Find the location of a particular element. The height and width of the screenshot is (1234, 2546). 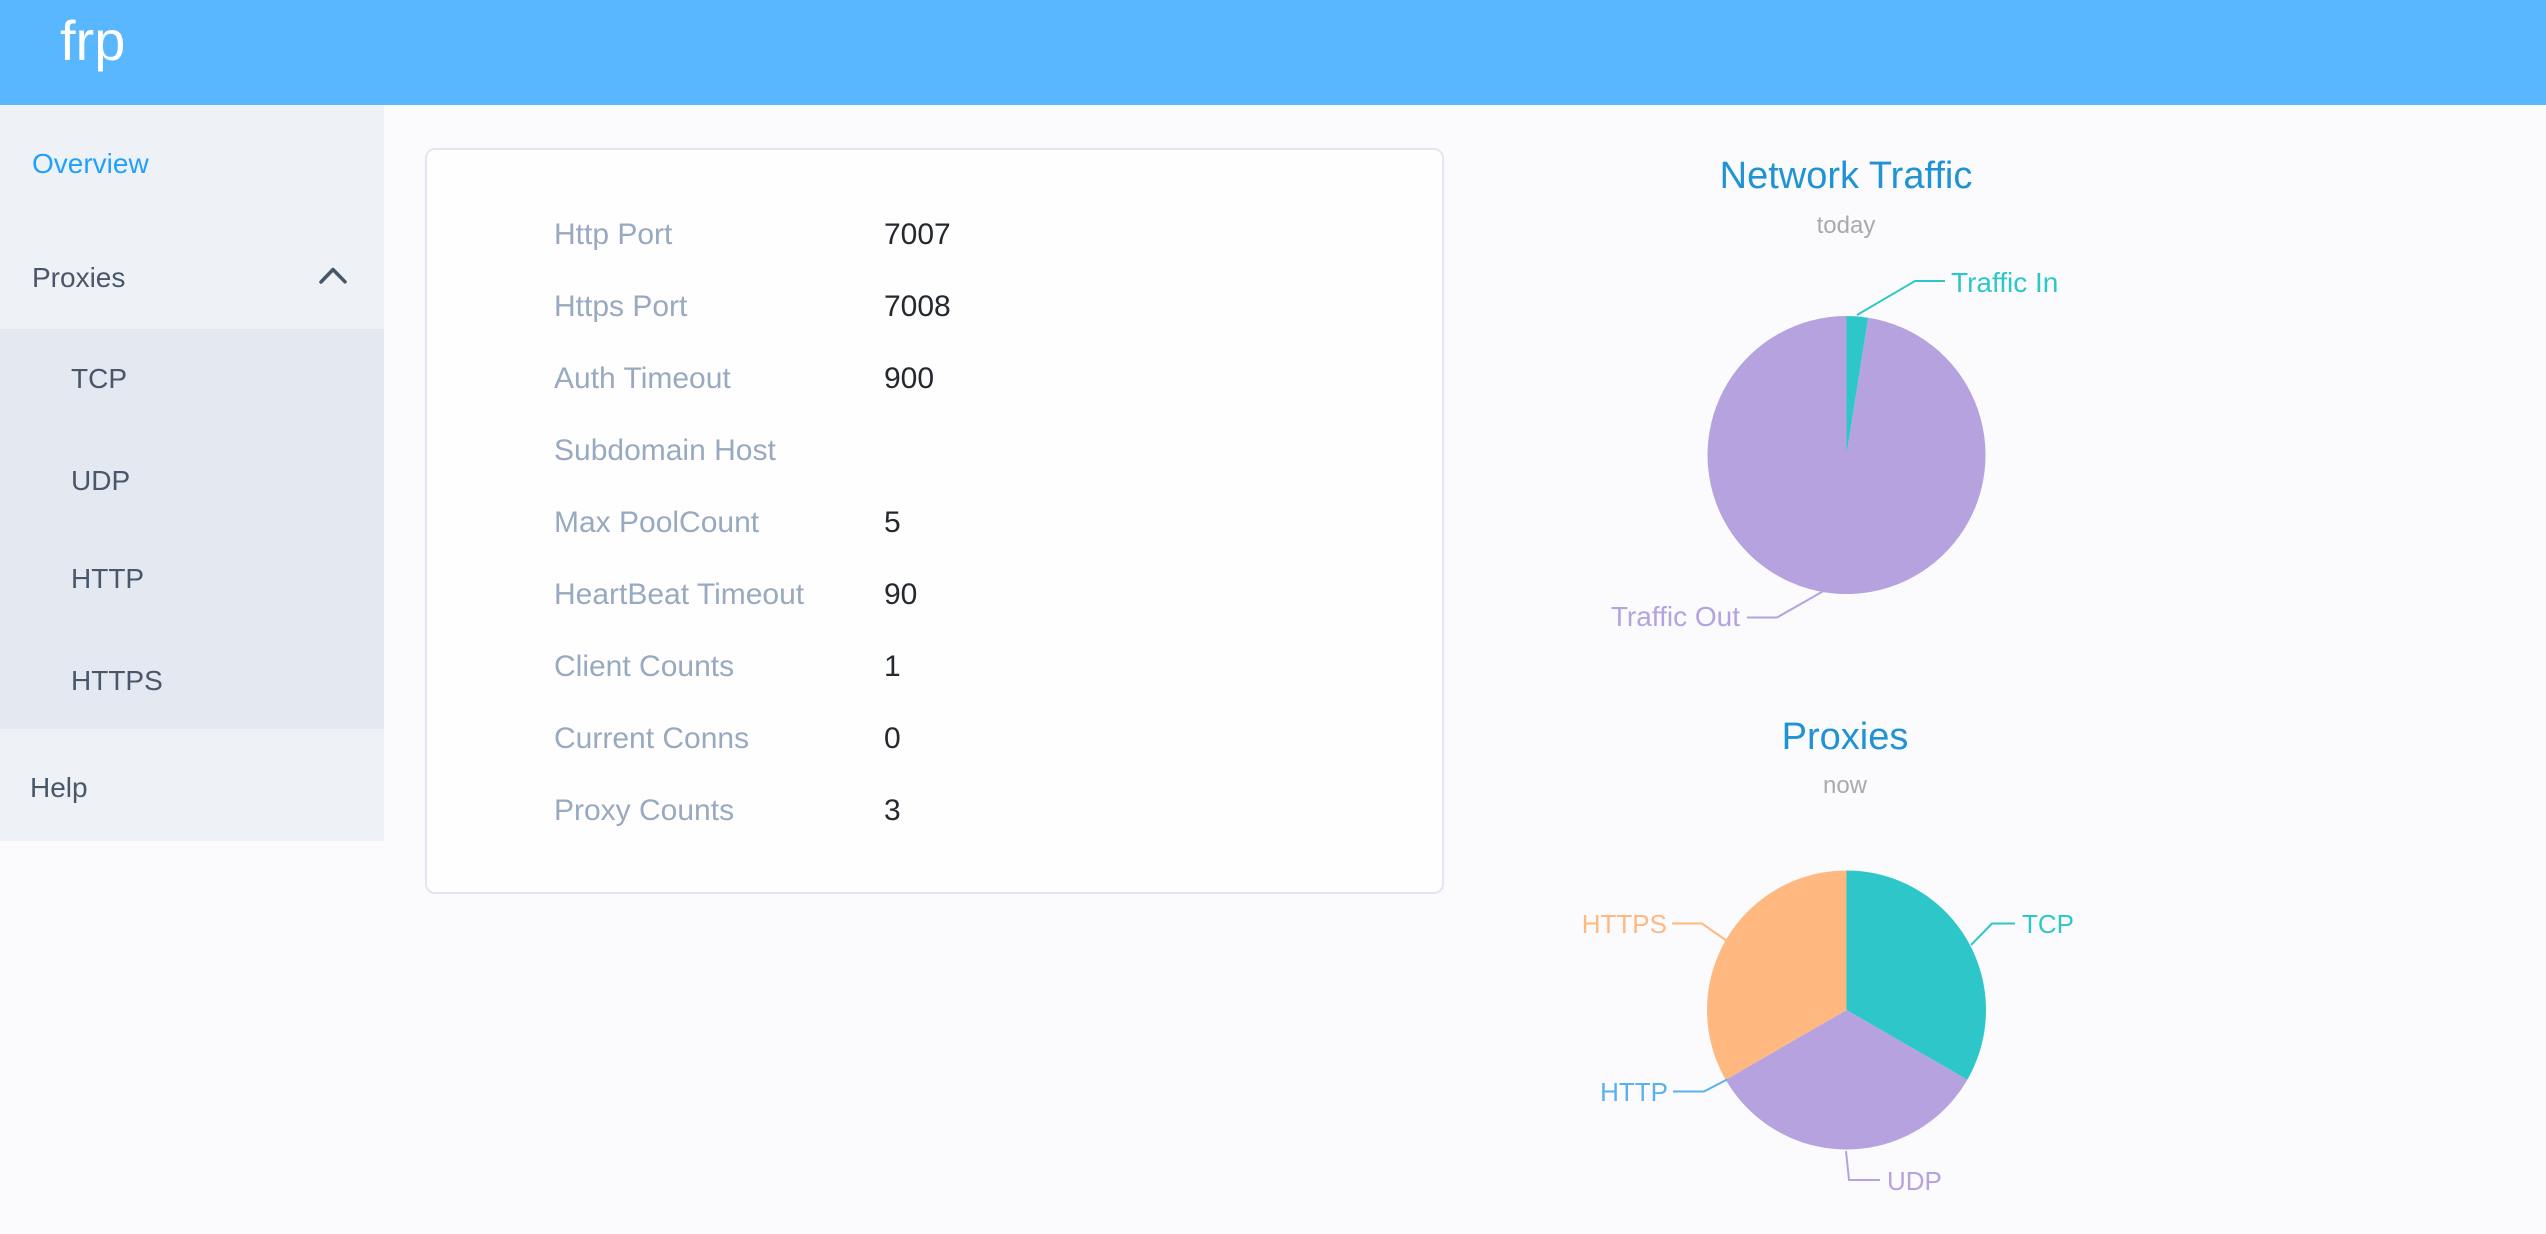

svg-text: Traffic Out is located at coordinates (1675, 616).